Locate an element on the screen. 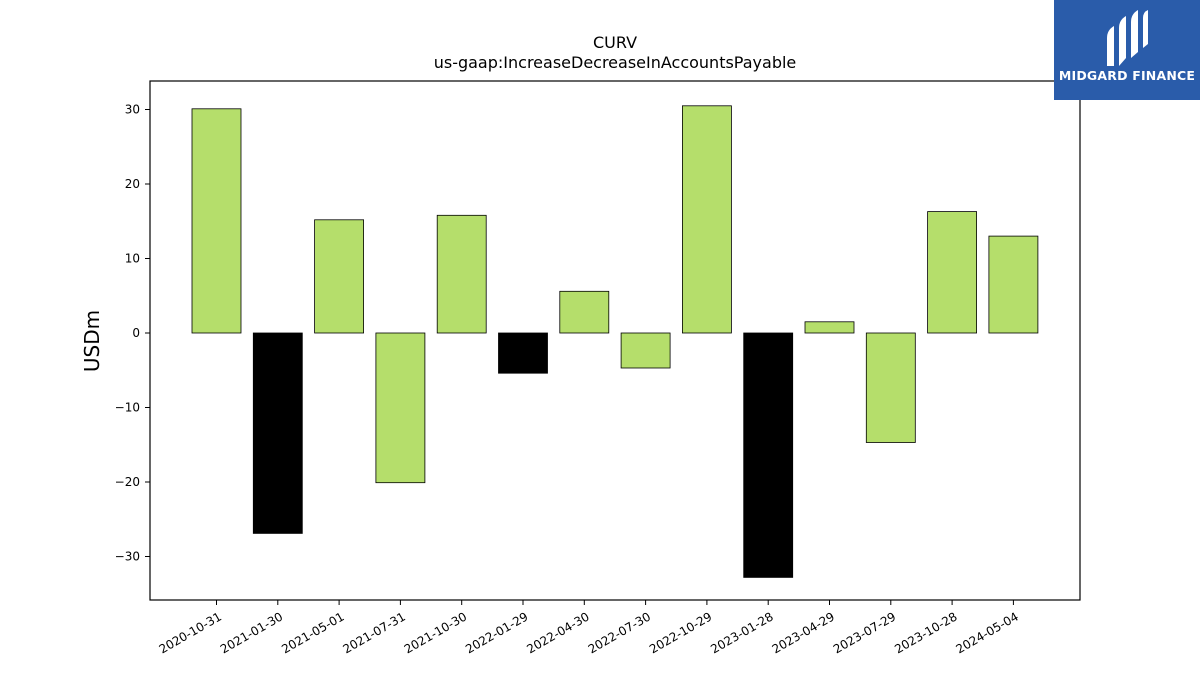 The width and height of the screenshot is (1200, 675). x-tick-label: 2022-10-29 is located at coordinates (680, 632).